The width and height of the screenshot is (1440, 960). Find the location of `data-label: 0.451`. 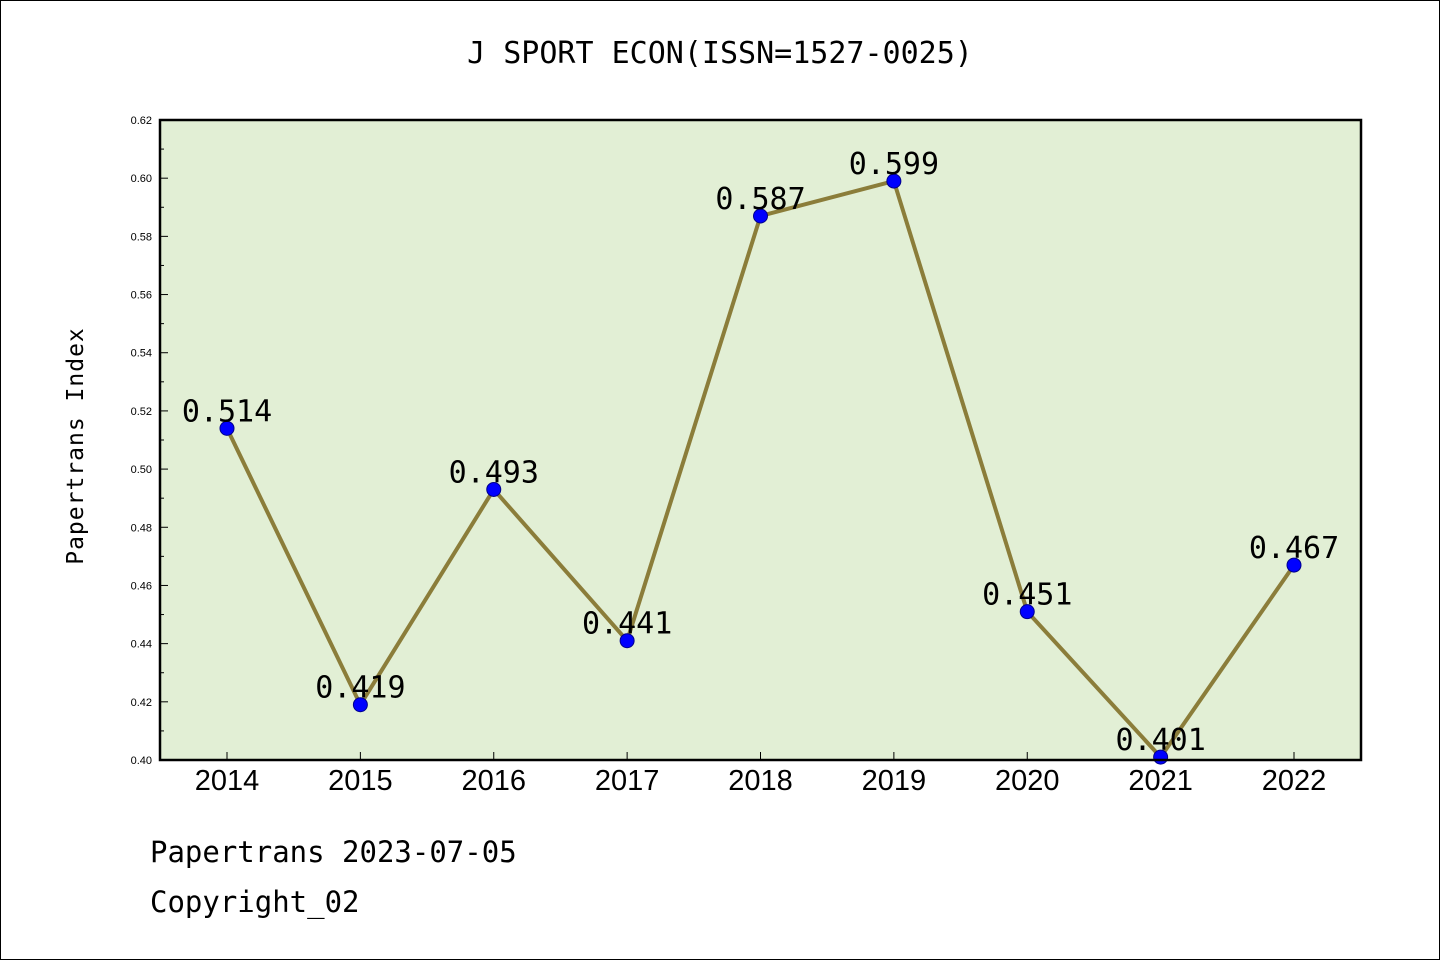

data-label: 0.451 is located at coordinates (1027, 595).